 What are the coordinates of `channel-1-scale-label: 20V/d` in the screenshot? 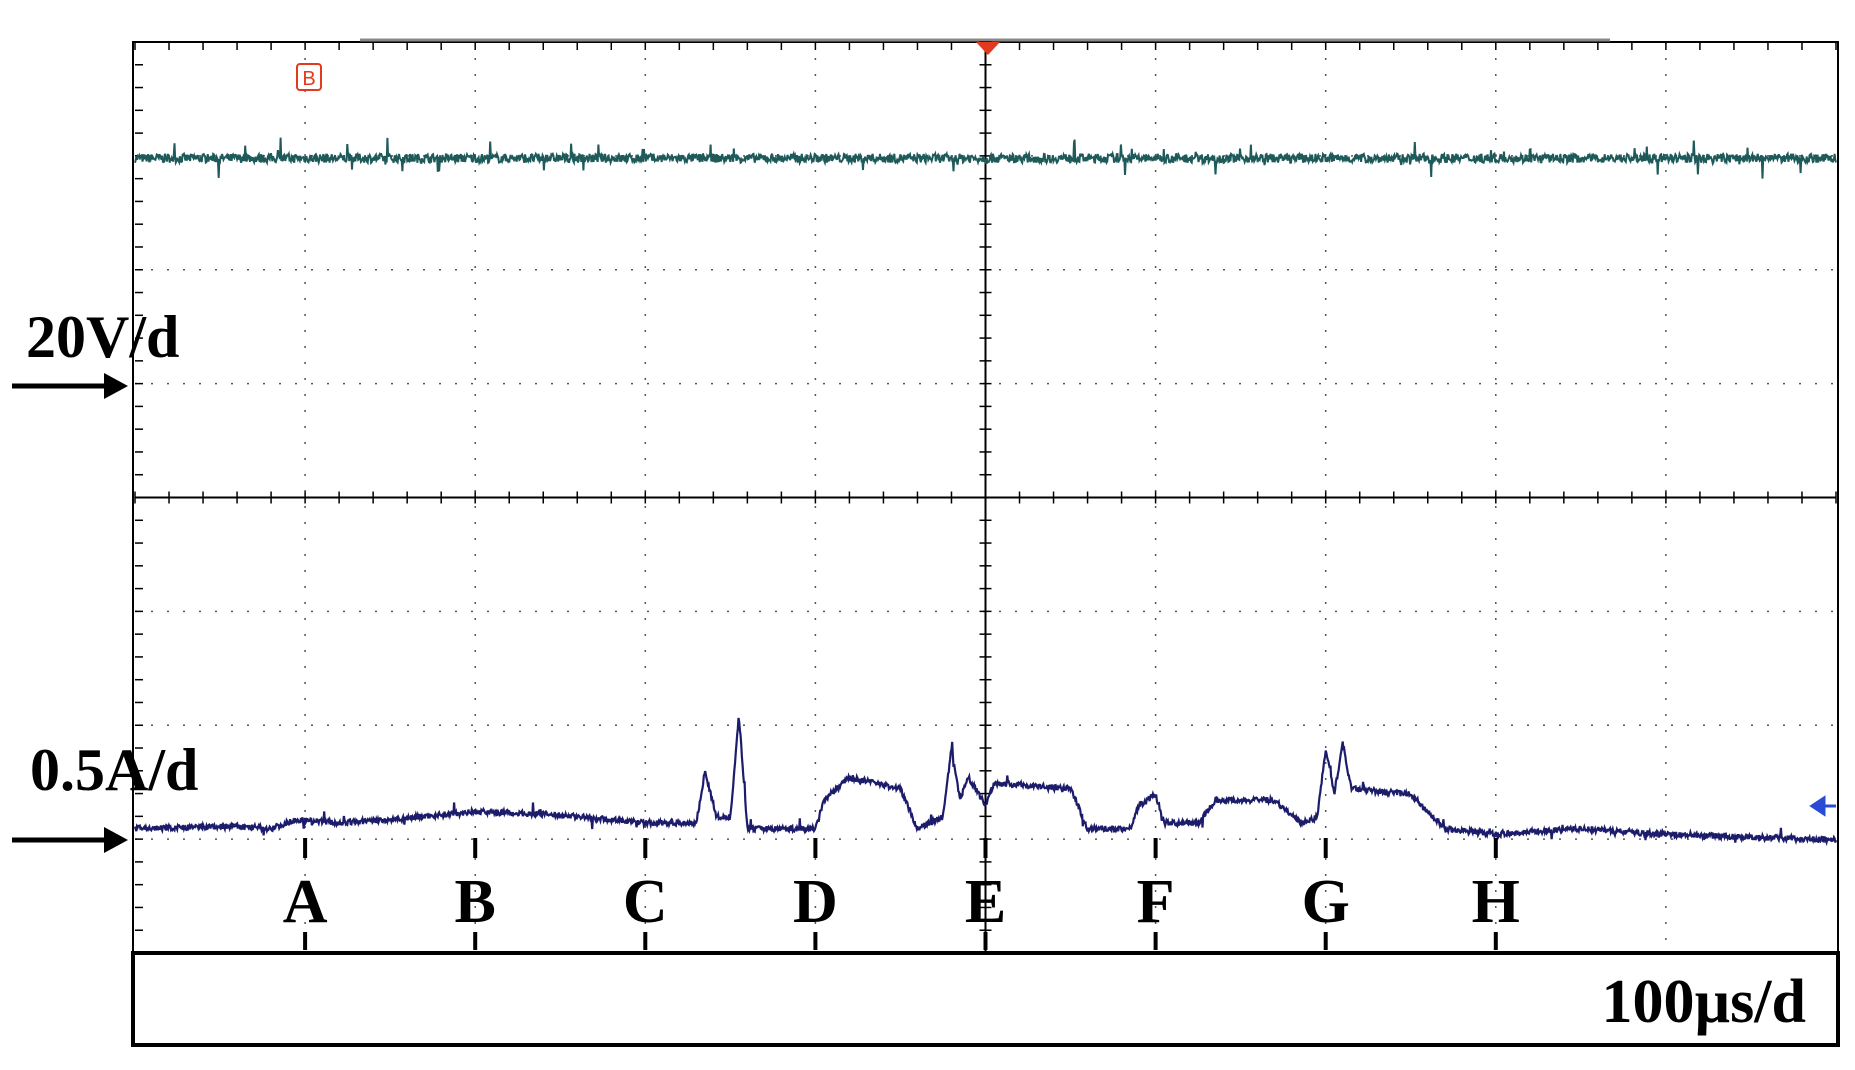 It's located at (102, 337).